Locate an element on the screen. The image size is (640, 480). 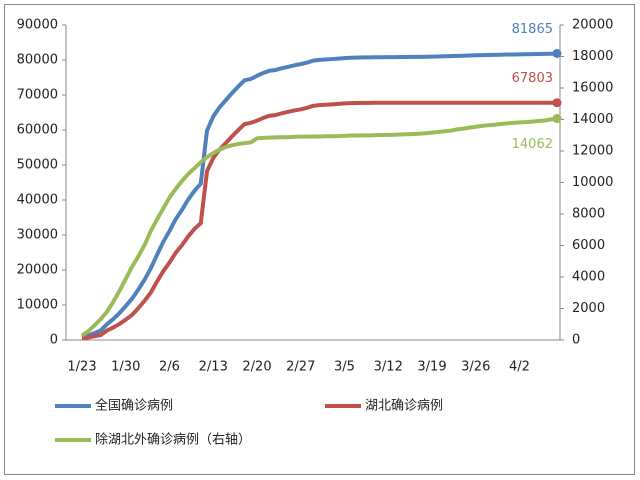
y-tick-label: 0 is located at coordinates (54, 340).